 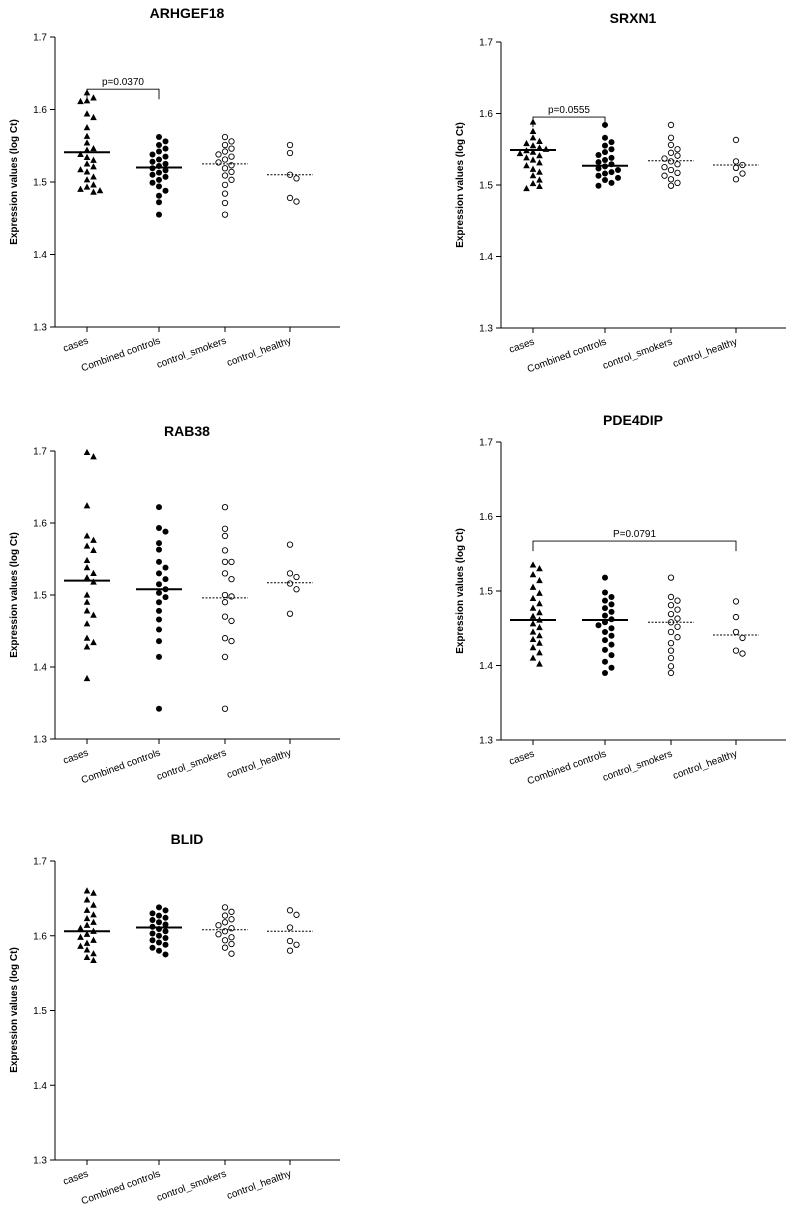 I want to click on y-tick-label: 1.4, so click(x=40, y=1086).